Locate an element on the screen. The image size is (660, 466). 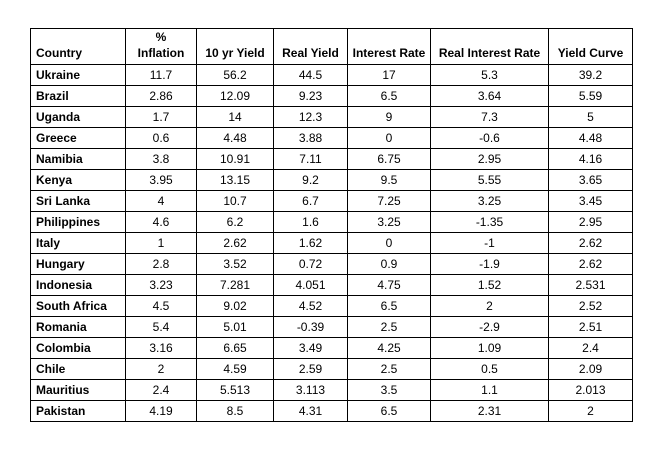
value-cell: 9.02 is located at coordinates (235, 306).